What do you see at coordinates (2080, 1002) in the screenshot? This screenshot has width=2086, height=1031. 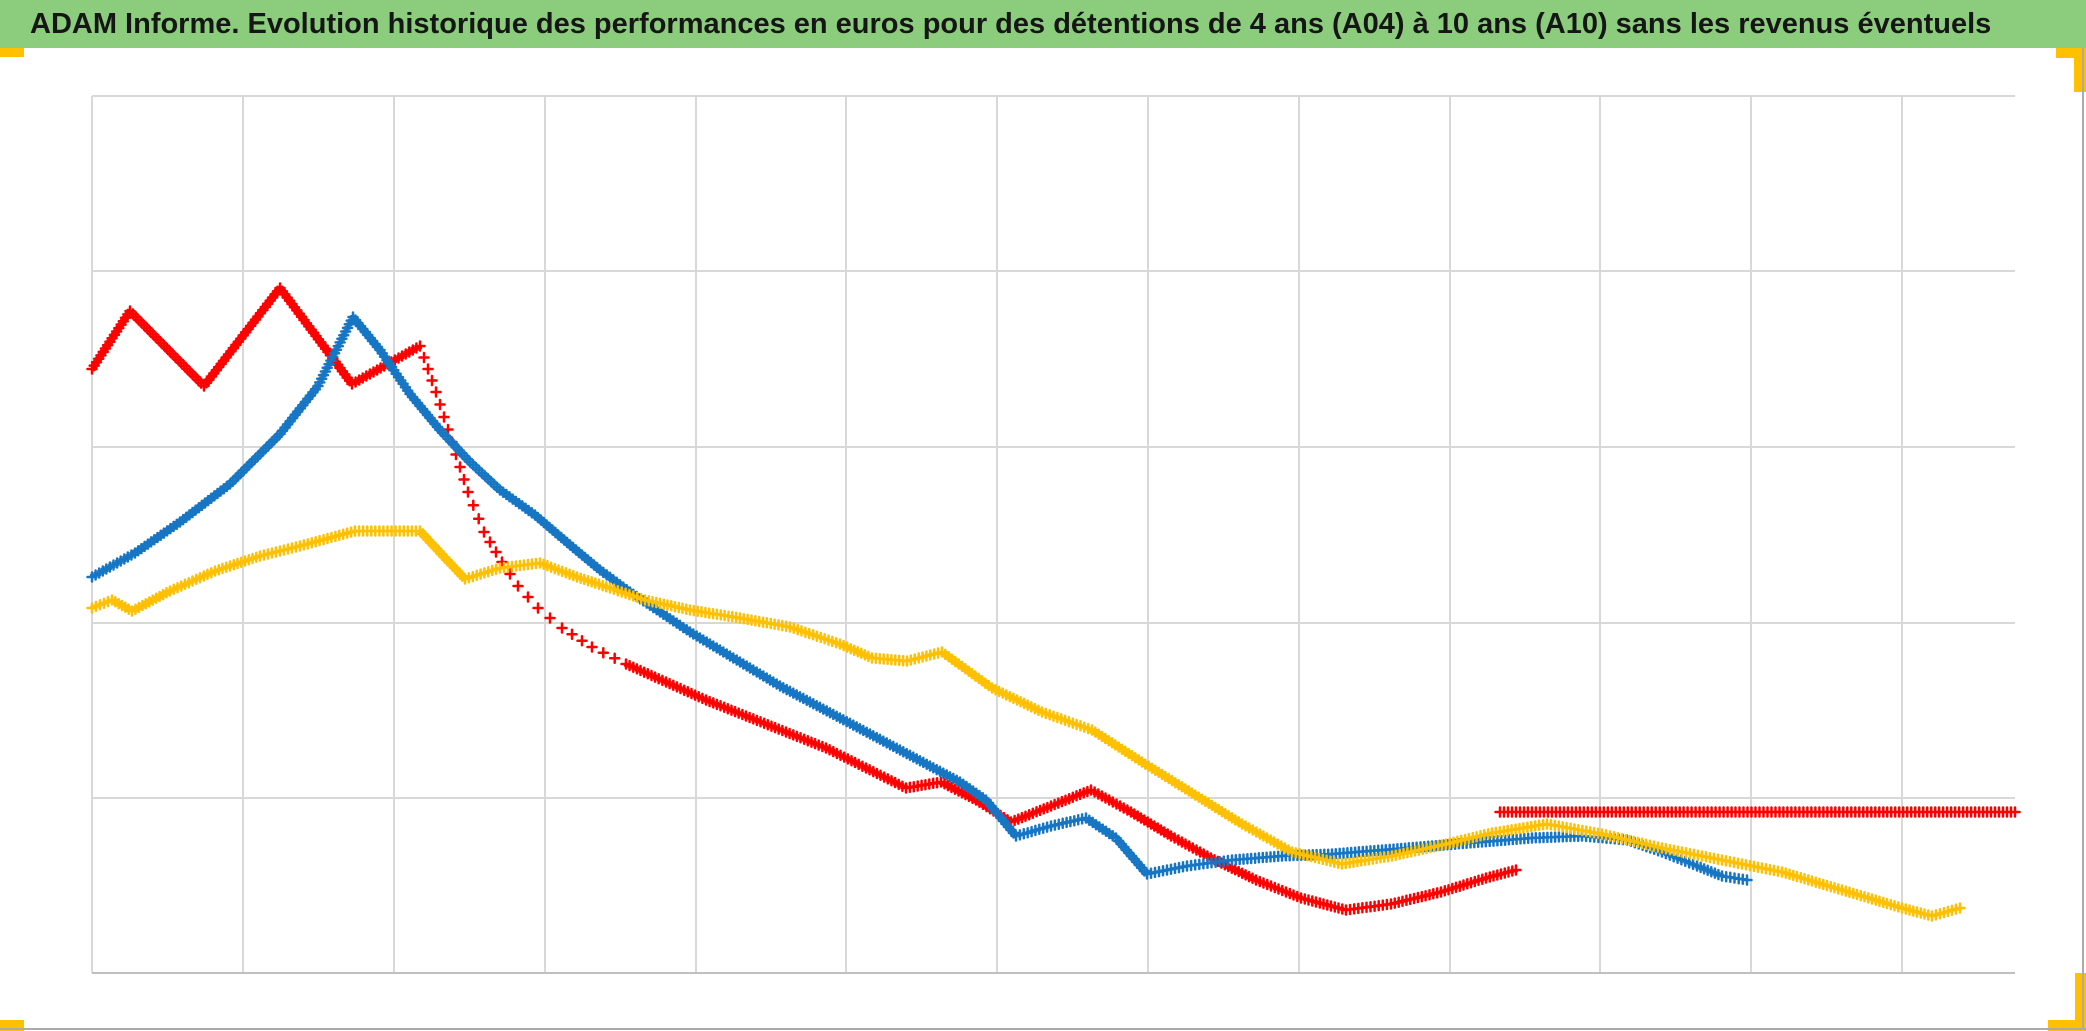 I see `print-area-corner-mark-bottom-right-v` at bounding box center [2080, 1002].